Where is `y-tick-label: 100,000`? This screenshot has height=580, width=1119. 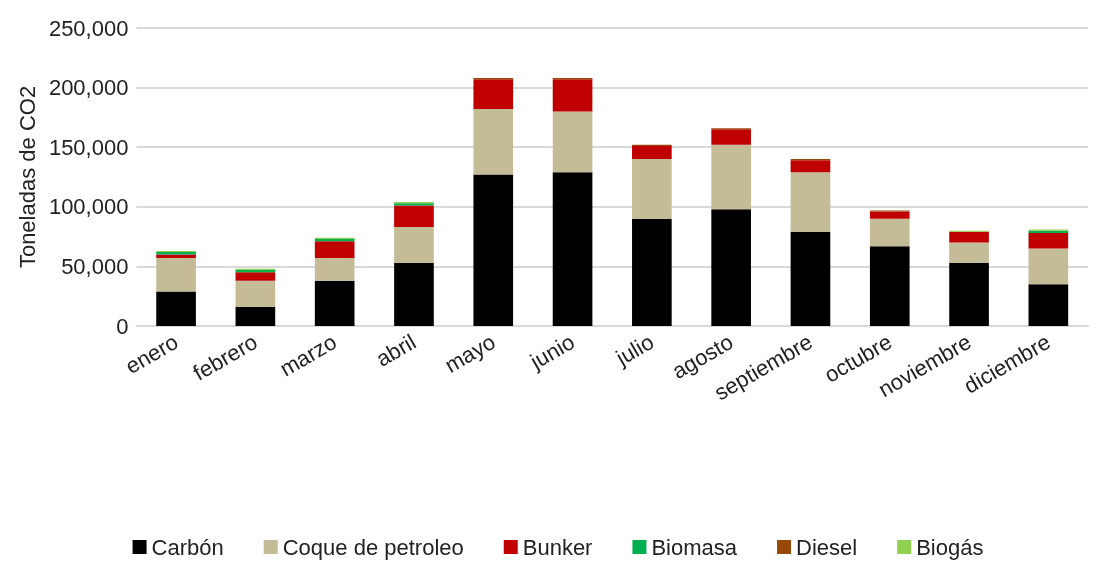
y-tick-label: 100,000 is located at coordinates (88, 207).